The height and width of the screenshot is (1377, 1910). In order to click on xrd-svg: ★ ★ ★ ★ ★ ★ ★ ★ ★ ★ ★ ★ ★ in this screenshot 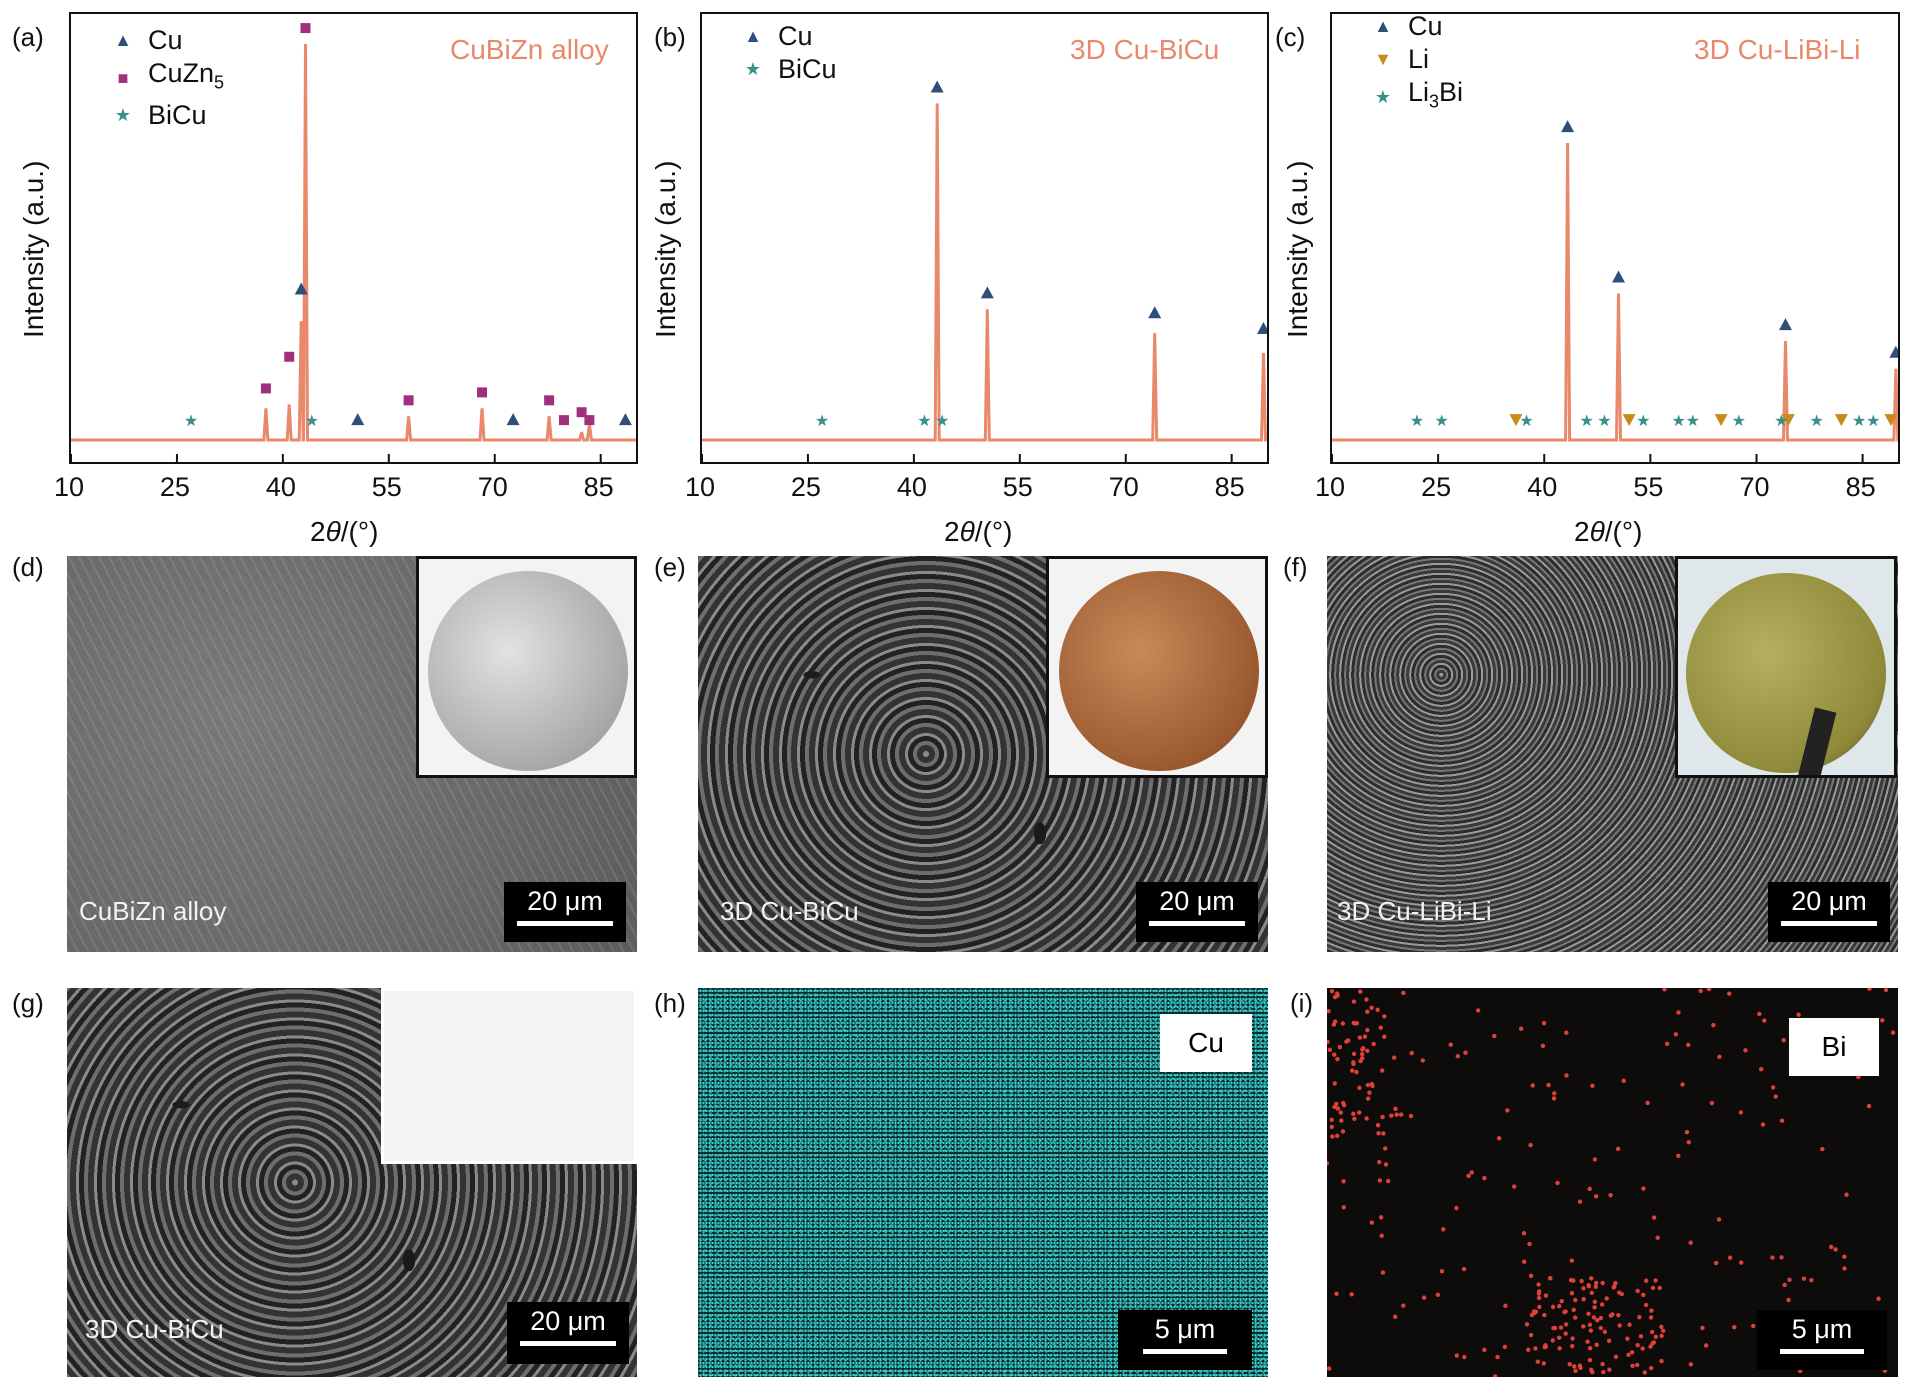, I will do `click(1615, 291)`.